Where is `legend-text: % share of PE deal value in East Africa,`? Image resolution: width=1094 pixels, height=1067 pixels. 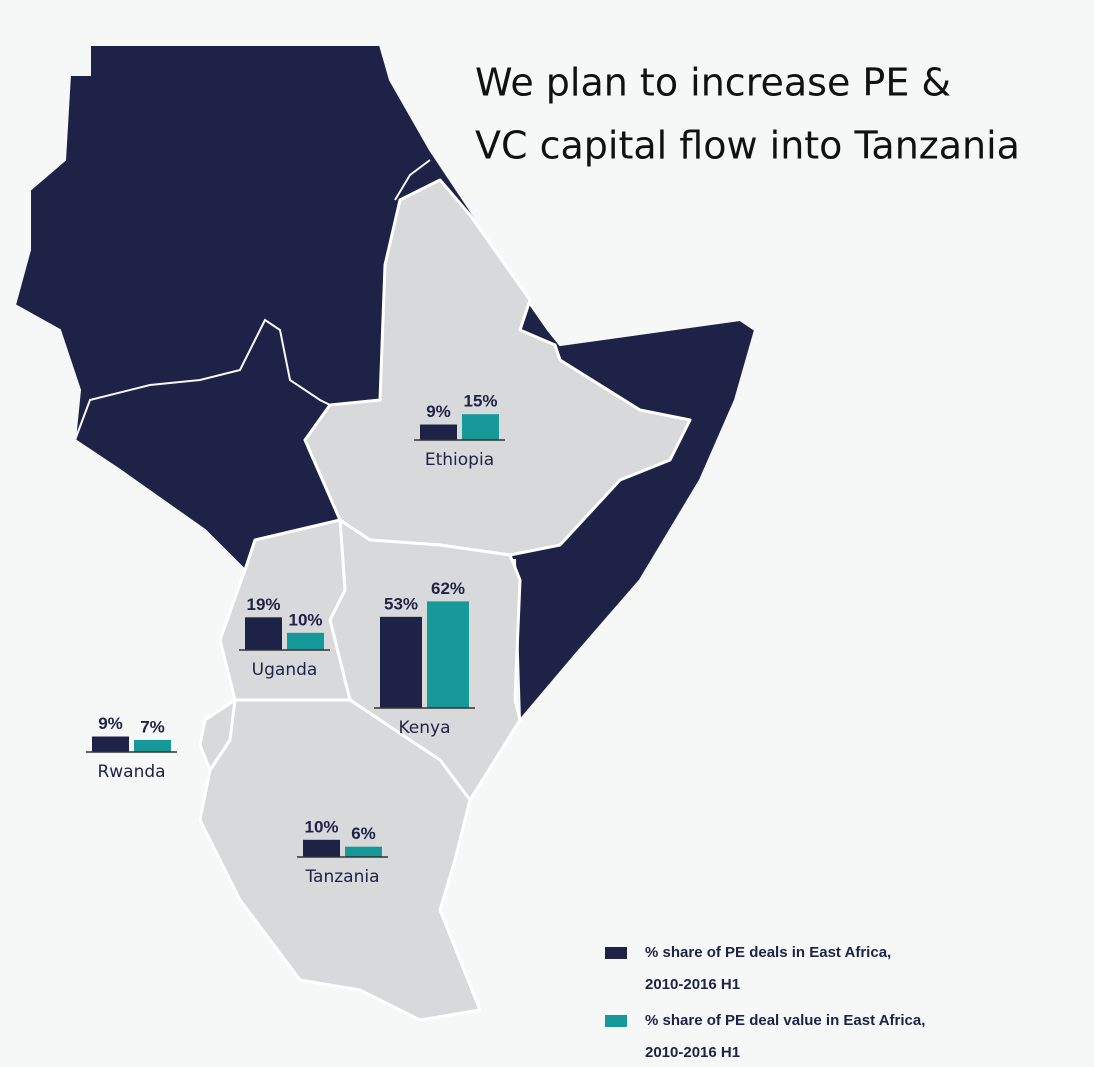 legend-text: % share of PE deal value in East Africa, is located at coordinates (785, 1020).